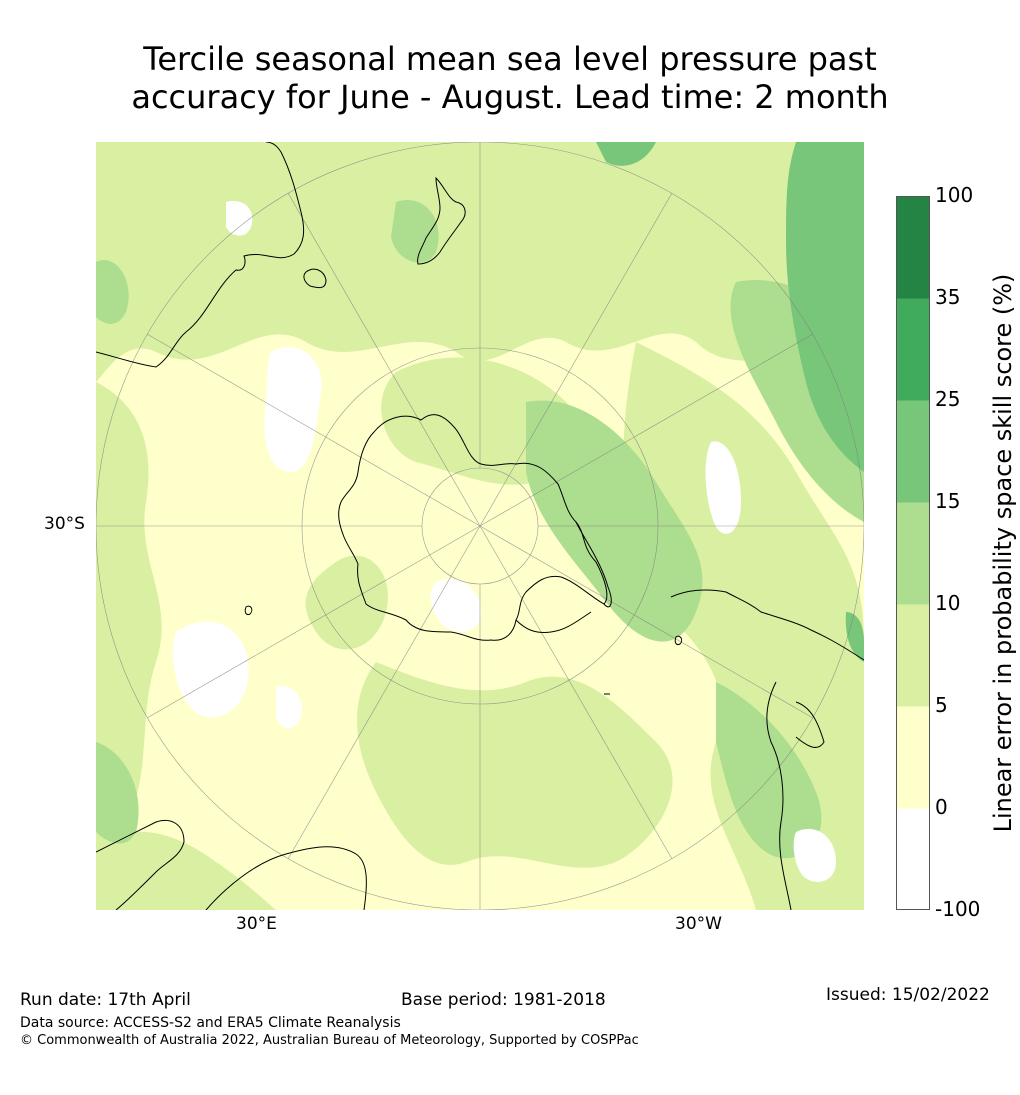 The width and height of the screenshot is (1020, 1095). I want to click on colorbar-tick-label: 5, so click(941, 705).